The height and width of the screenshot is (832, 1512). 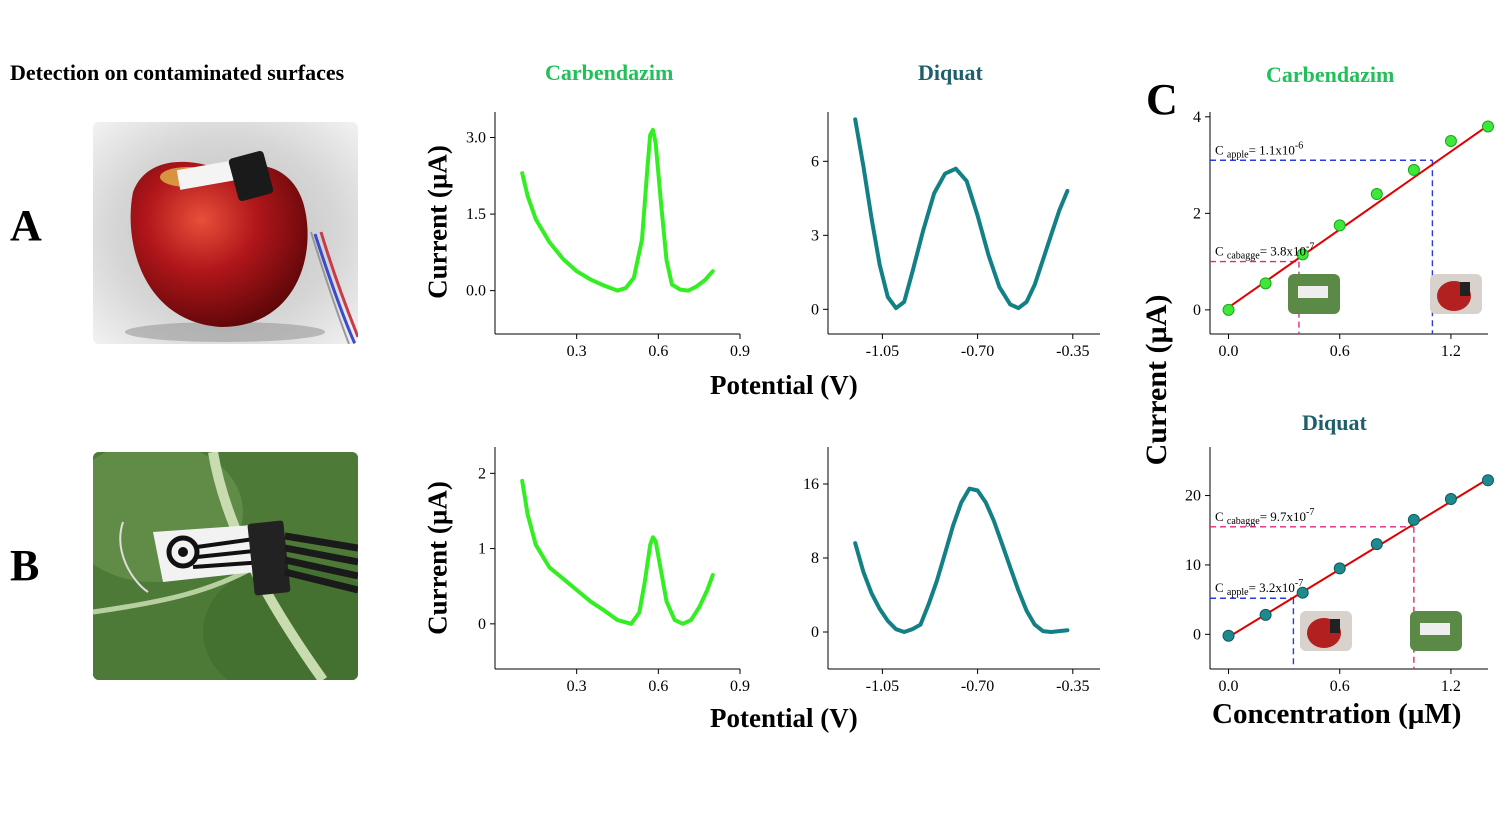 What do you see at coordinates (251, 176) in the screenshot?
I see `sensor-connector-apple` at bounding box center [251, 176].